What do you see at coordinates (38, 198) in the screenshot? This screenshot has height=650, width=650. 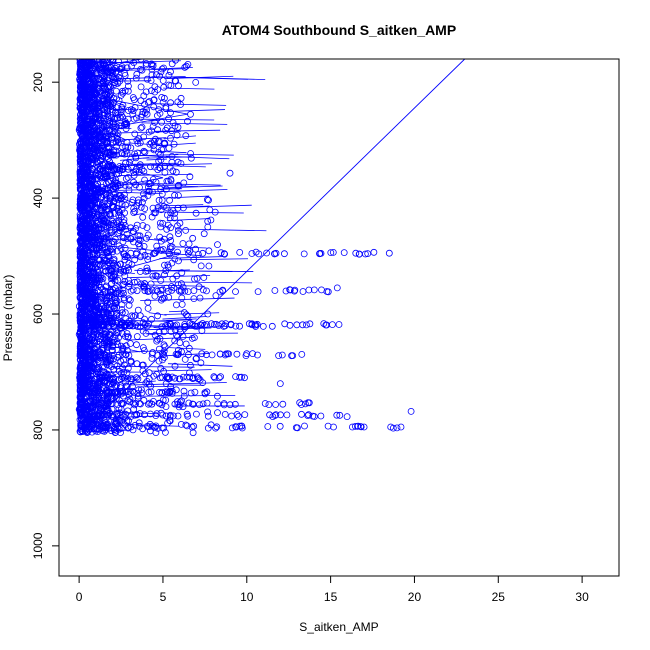 I see `y-tick-label: 400` at bounding box center [38, 198].